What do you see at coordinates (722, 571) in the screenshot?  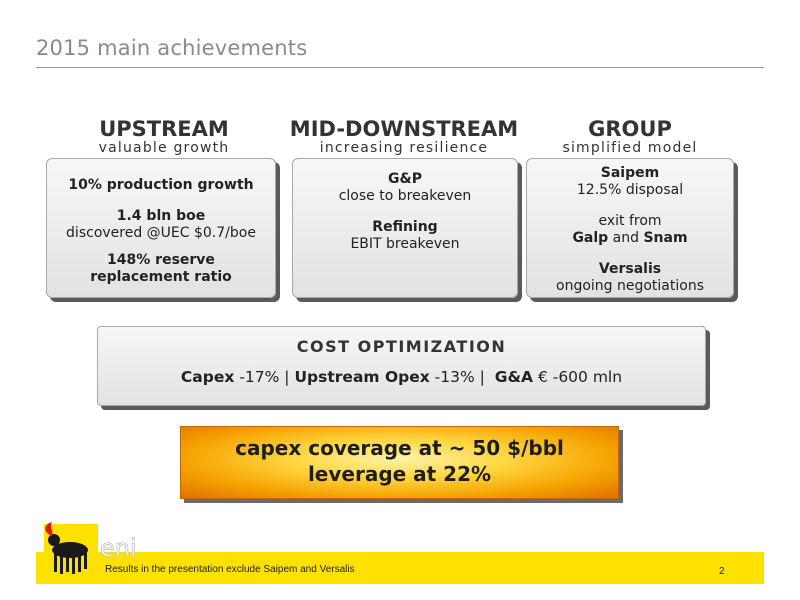 I see `page-number: 2` at bounding box center [722, 571].